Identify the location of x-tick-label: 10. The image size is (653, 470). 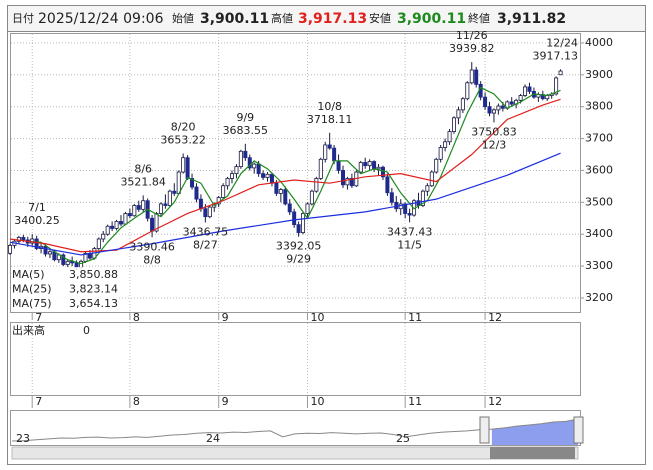
(317, 401).